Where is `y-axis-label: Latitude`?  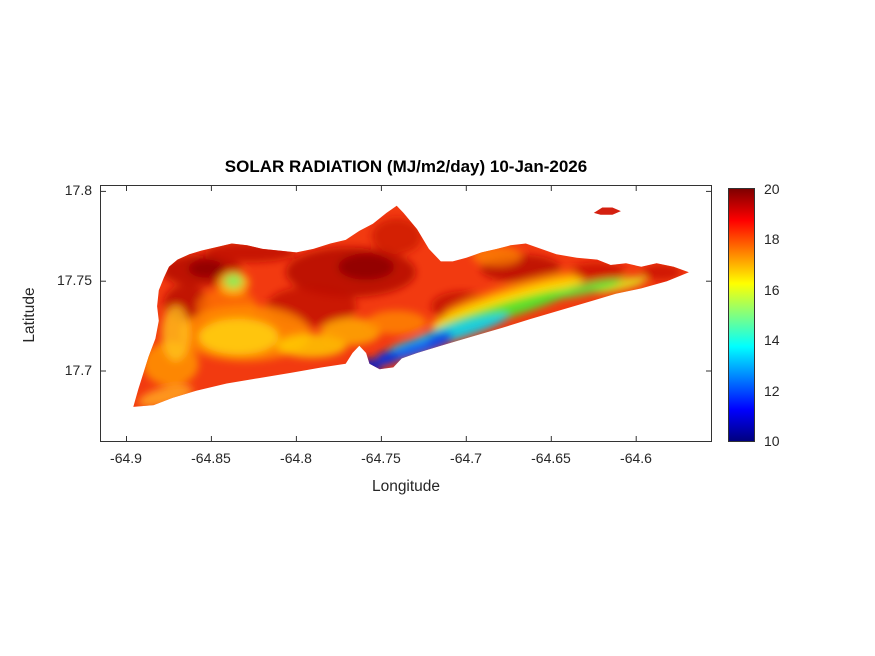
y-axis-label: Latitude is located at coordinates (29, 315).